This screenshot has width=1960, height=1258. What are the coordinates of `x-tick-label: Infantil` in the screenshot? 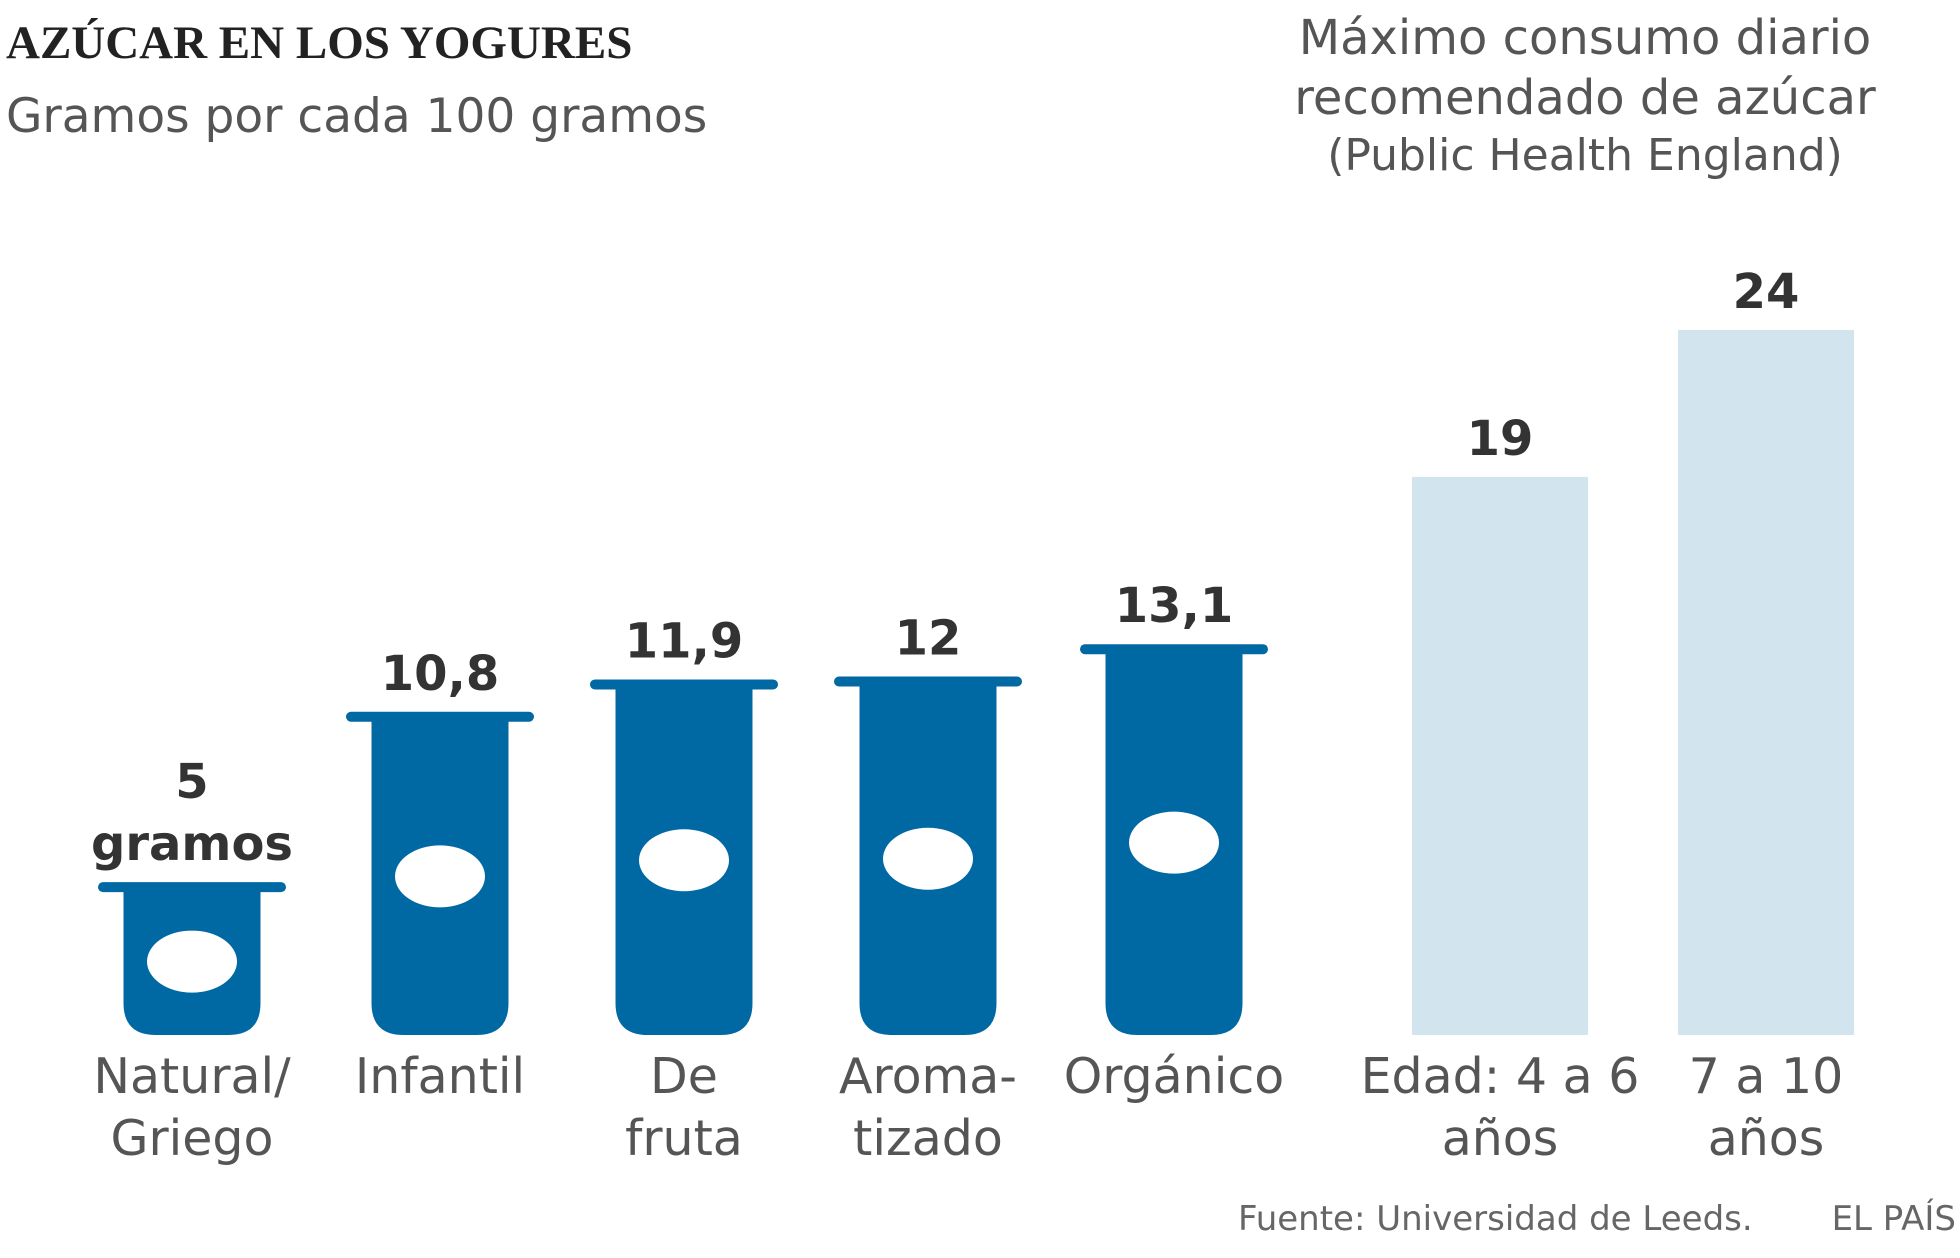 It's located at (440, 1076).